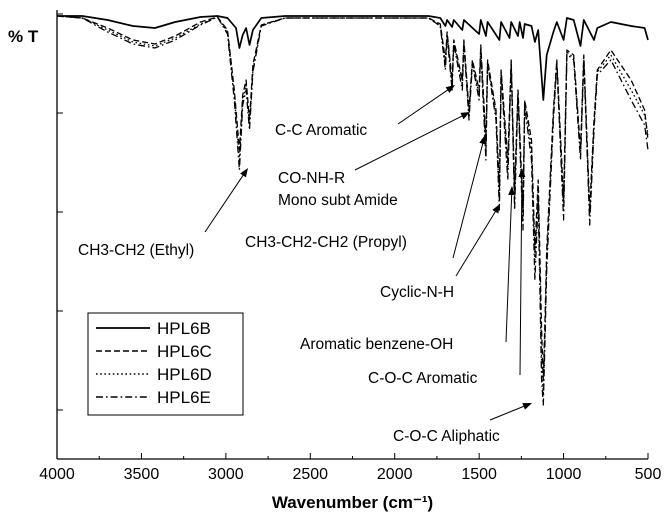 This screenshot has width=665, height=521. I want to click on x-tick-label: 1000, so click(564, 474).